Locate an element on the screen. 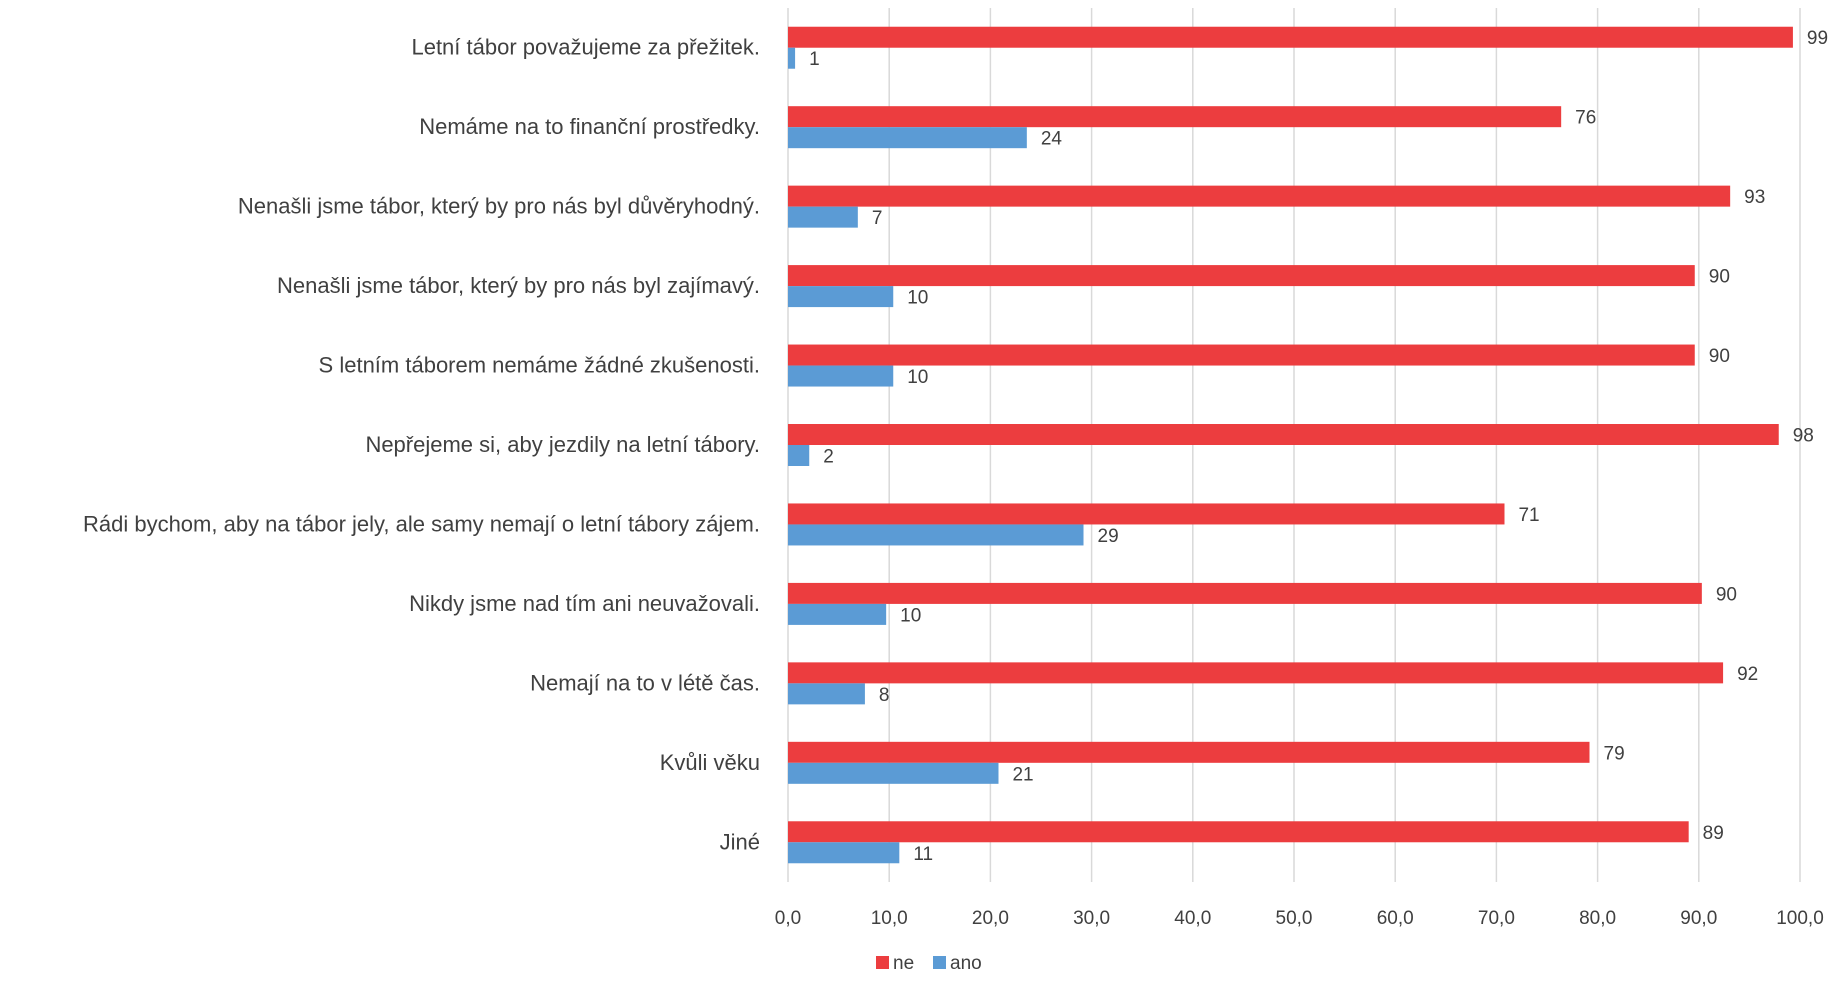 The height and width of the screenshot is (981, 1840). data-label-ano: 29 is located at coordinates (1108, 536).